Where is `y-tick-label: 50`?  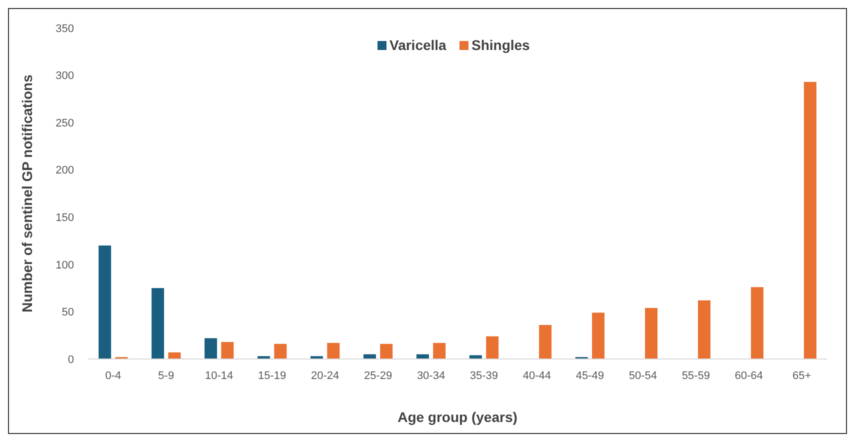
y-tick-label: 50 is located at coordinates (68, 312).